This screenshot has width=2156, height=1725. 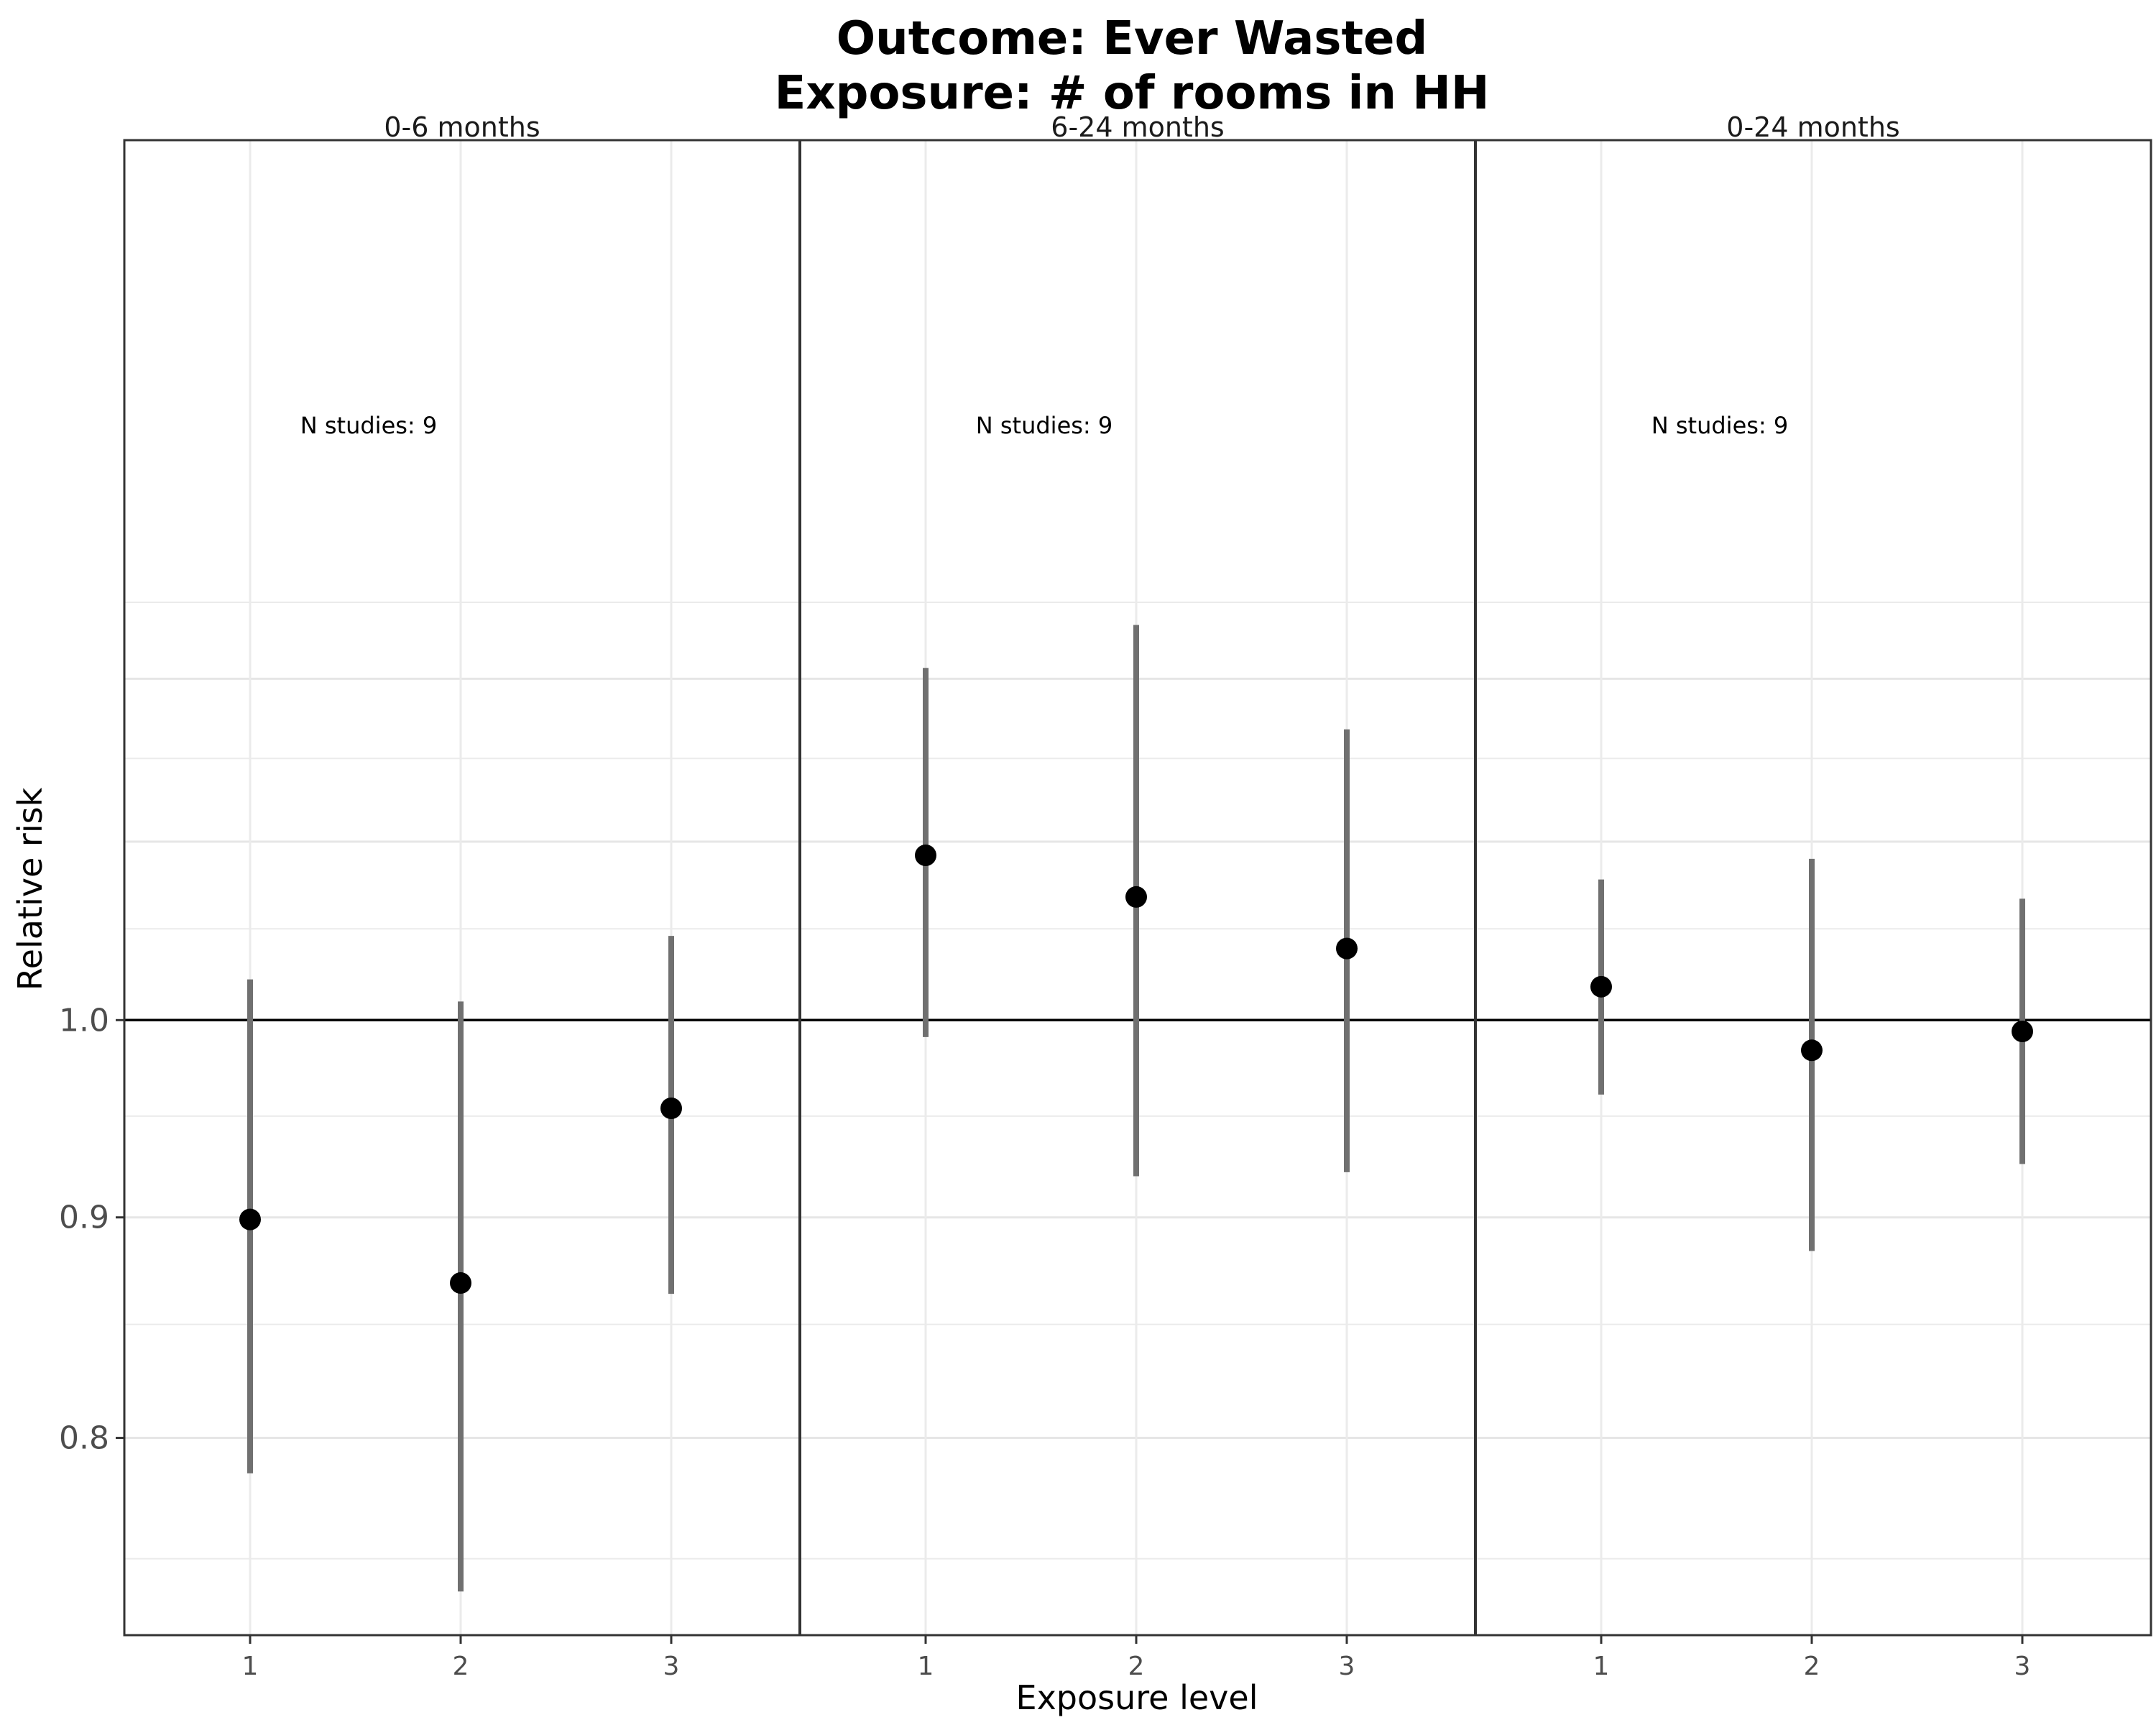 What do you see at coordinates (1812, 127) in the screenshot?
I see `facet-strip-label: 0-24 months` at bounding box center [1812, 127].